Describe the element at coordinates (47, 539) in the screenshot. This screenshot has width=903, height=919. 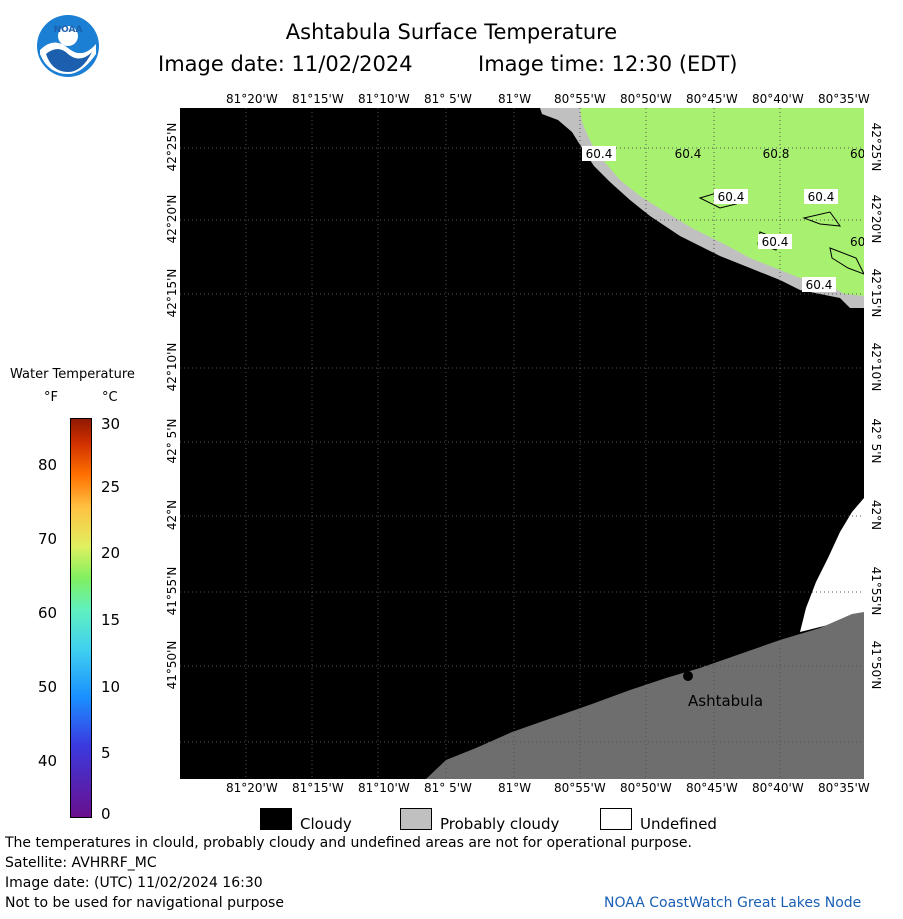
I see `f-tick: 70` at that location.